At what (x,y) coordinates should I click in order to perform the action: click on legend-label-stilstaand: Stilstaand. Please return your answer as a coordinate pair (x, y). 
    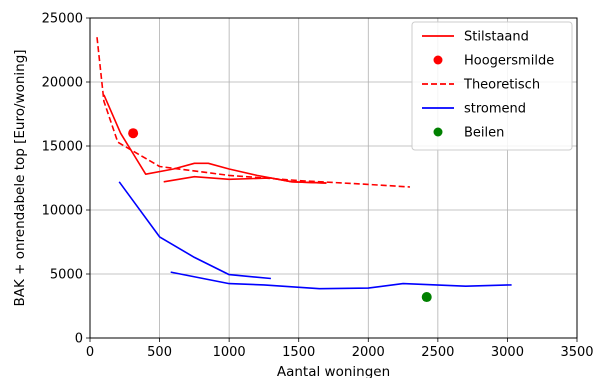
    Looking at the image, I should click on (496, 37).